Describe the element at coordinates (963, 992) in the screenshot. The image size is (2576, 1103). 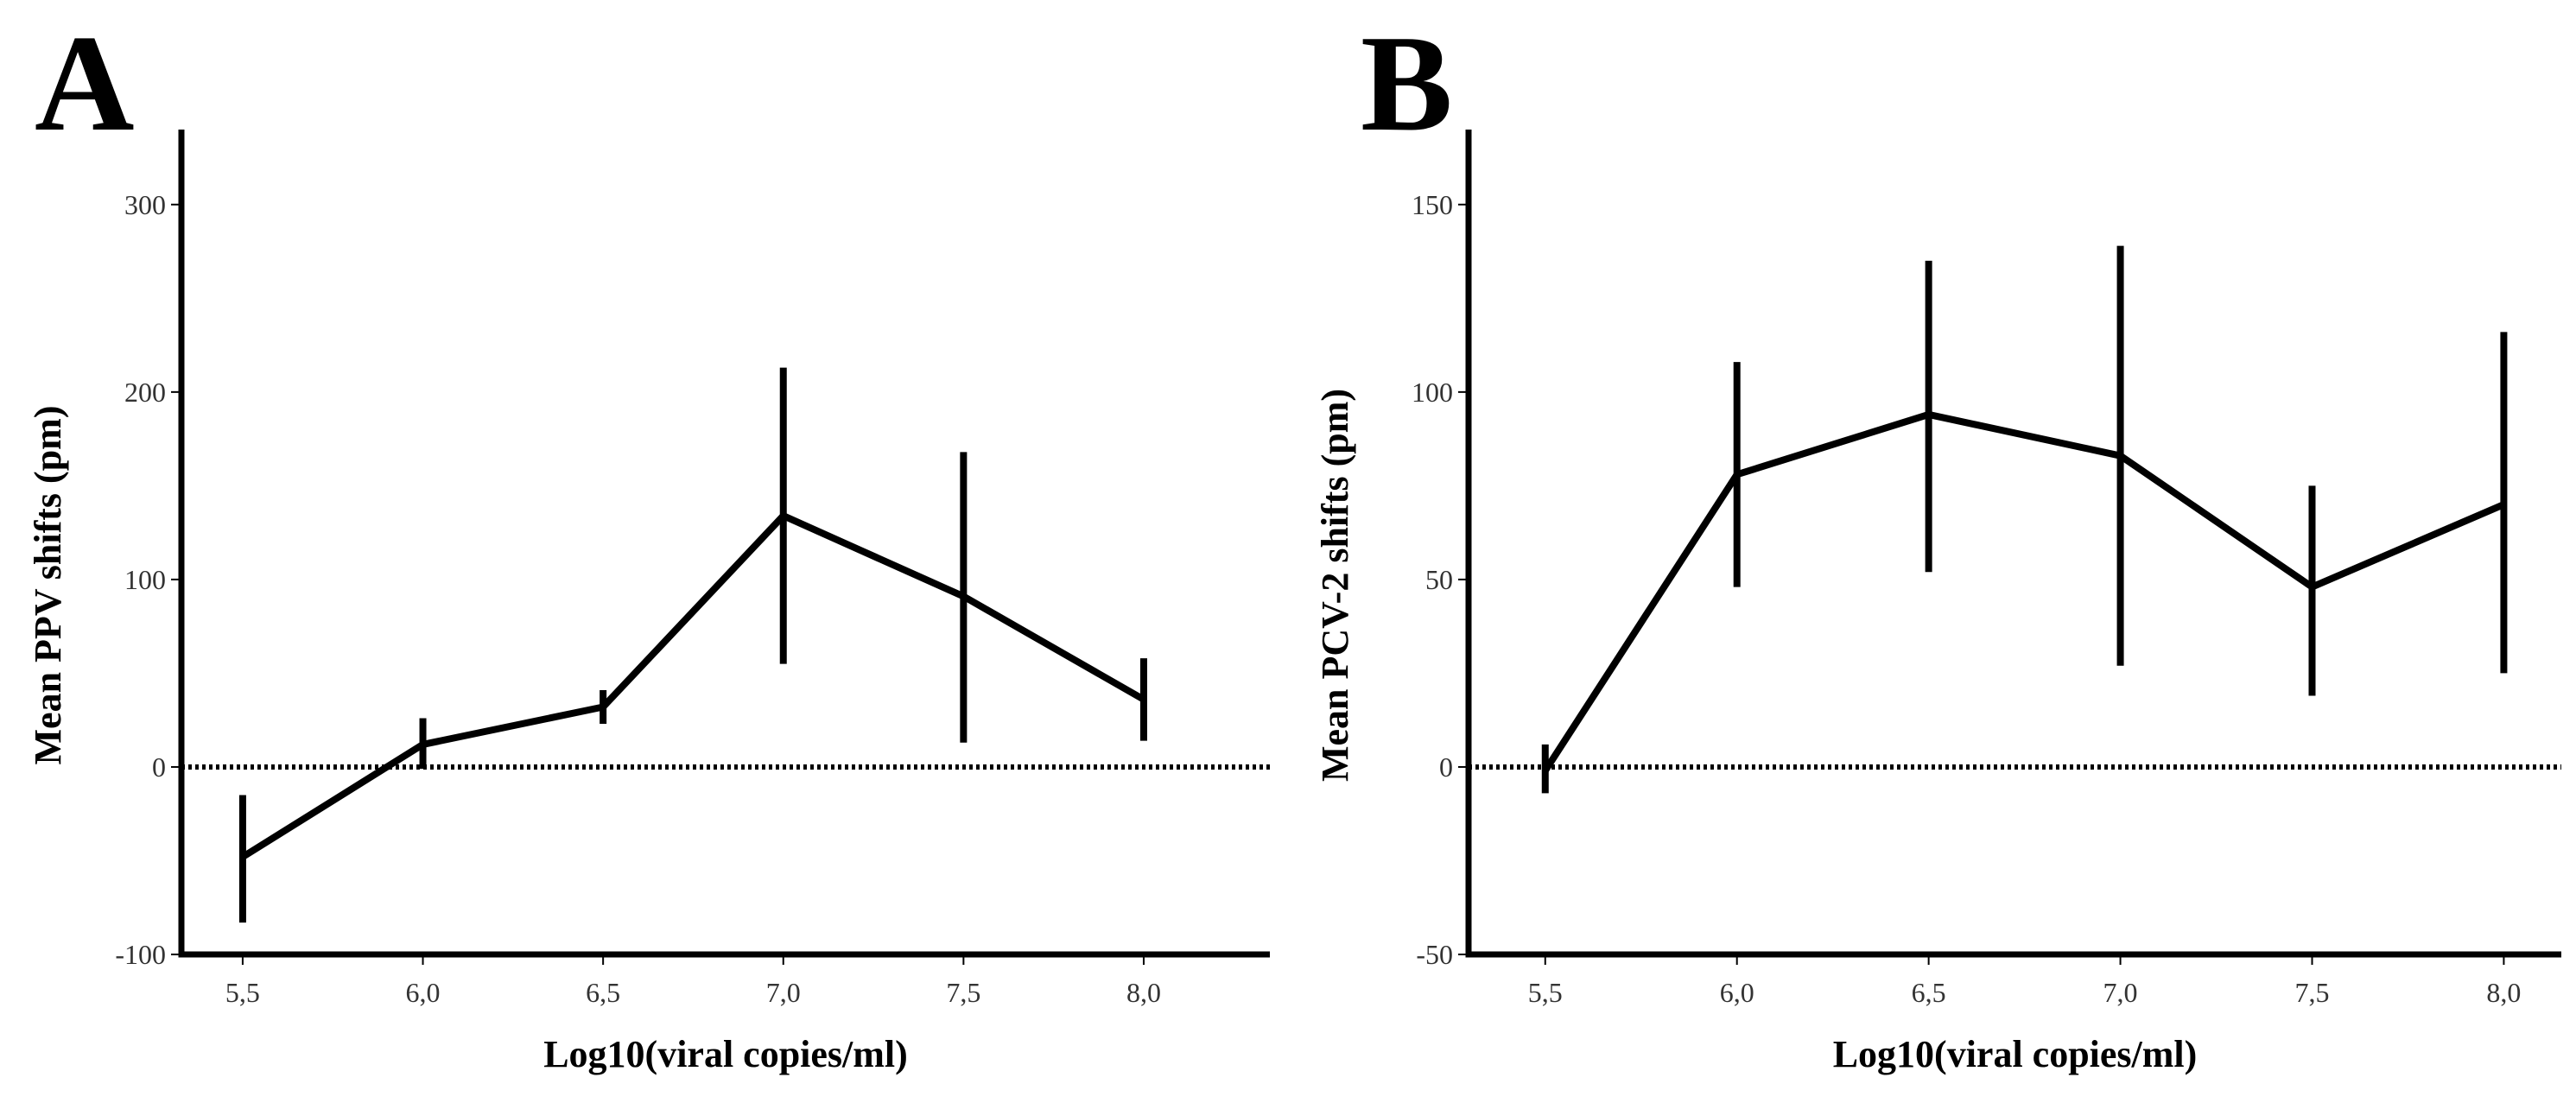
I see `chart-a-x-tick-label: 7,5` at that location.